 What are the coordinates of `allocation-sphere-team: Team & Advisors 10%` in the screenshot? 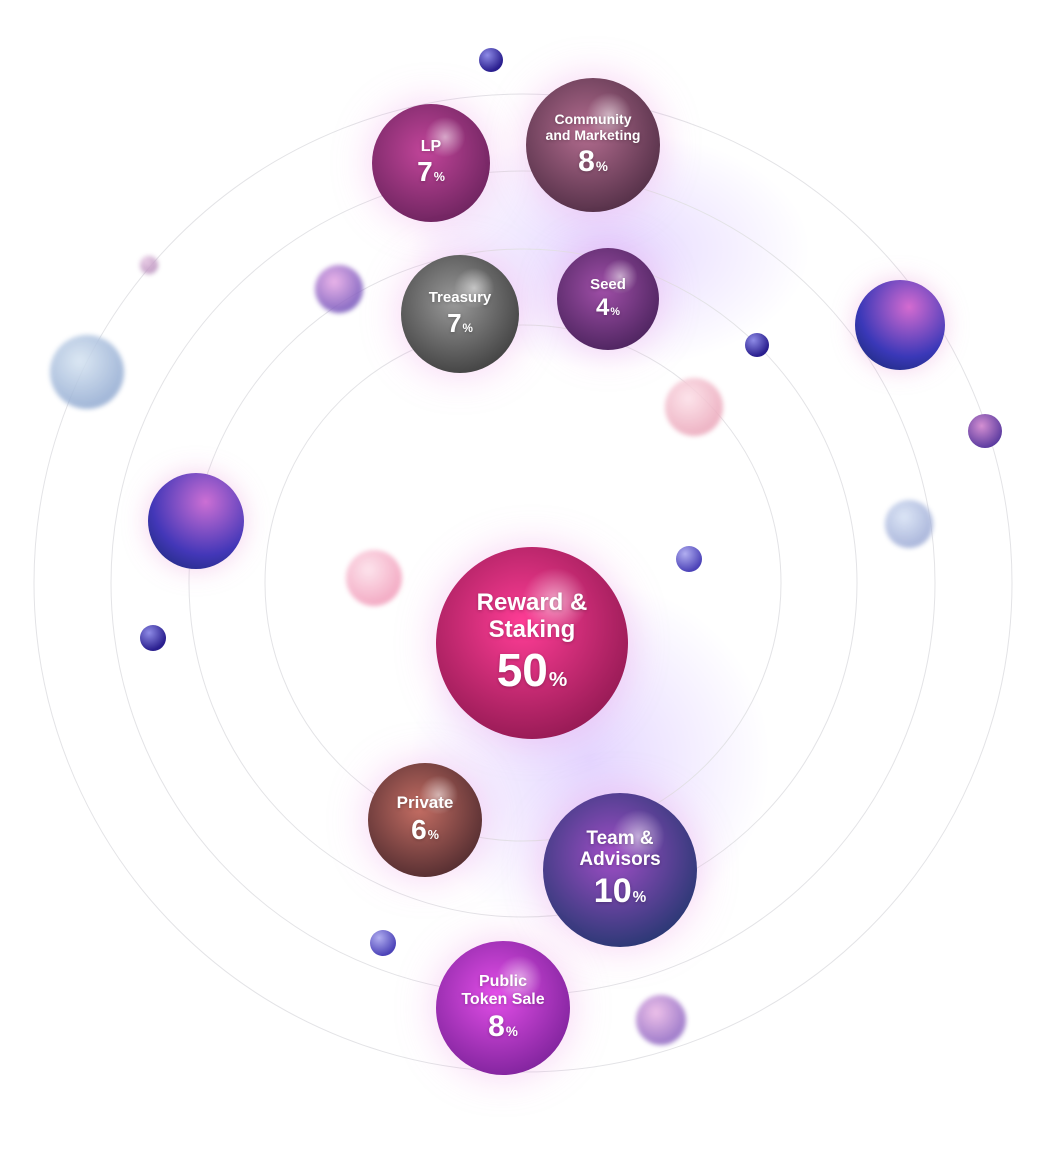 It's located at (620, 870).